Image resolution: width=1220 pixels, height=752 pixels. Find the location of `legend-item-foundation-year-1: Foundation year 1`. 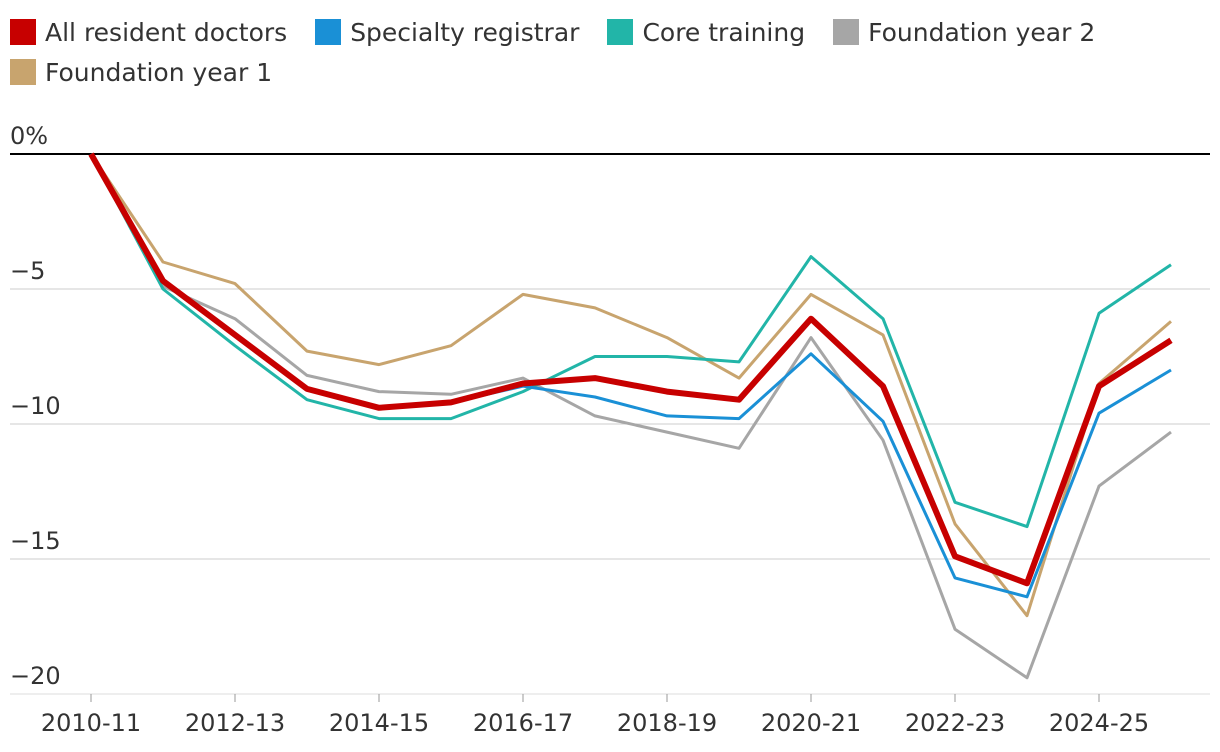

legend-item-foundation-year-1: Foundation year 1 is located at coordinates (141, 72).